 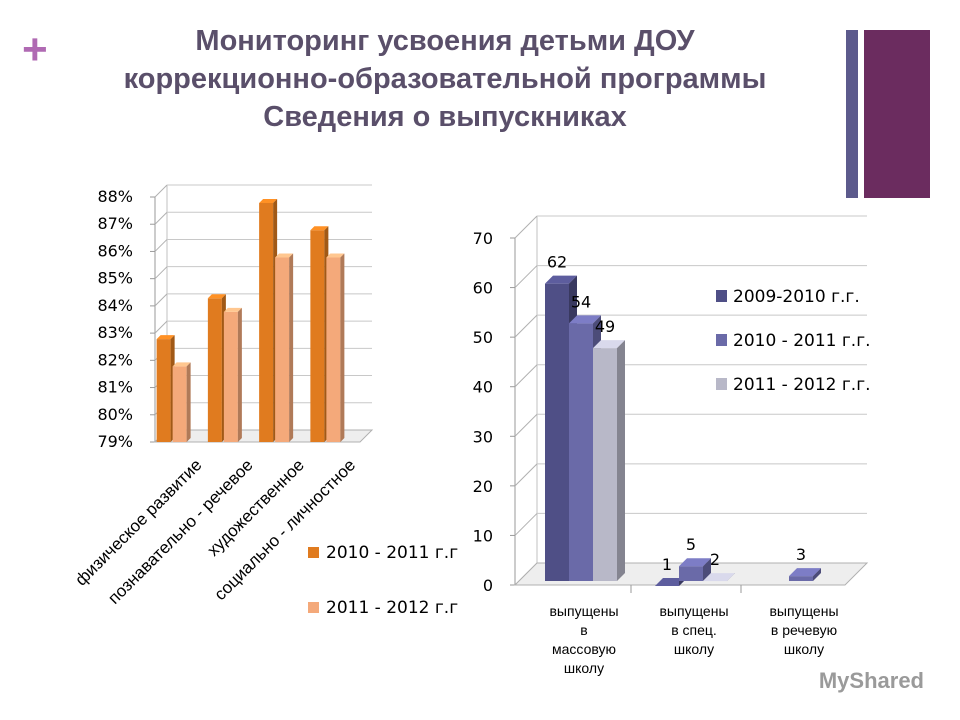 I want to click on watermark-text: MyShared, so click(x=871, y=680).